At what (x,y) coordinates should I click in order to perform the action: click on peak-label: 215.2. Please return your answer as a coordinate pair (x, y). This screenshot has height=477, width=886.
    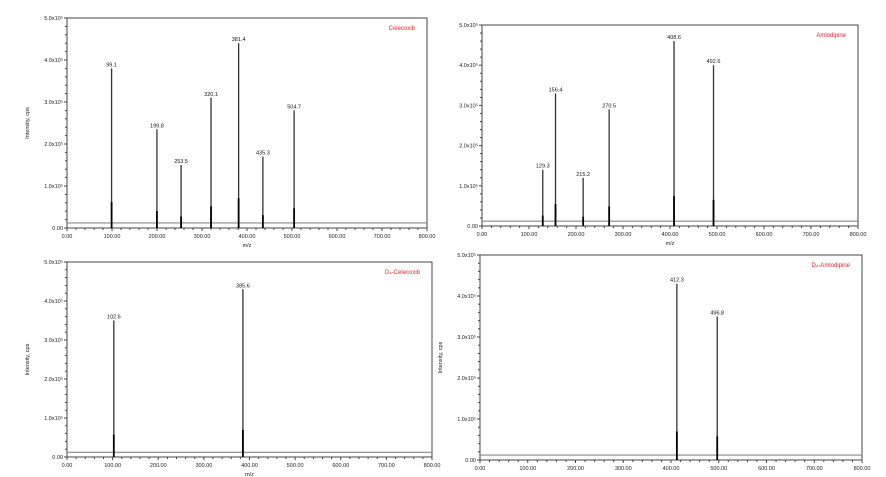
    Looking at the image, I should click on (583, 175).